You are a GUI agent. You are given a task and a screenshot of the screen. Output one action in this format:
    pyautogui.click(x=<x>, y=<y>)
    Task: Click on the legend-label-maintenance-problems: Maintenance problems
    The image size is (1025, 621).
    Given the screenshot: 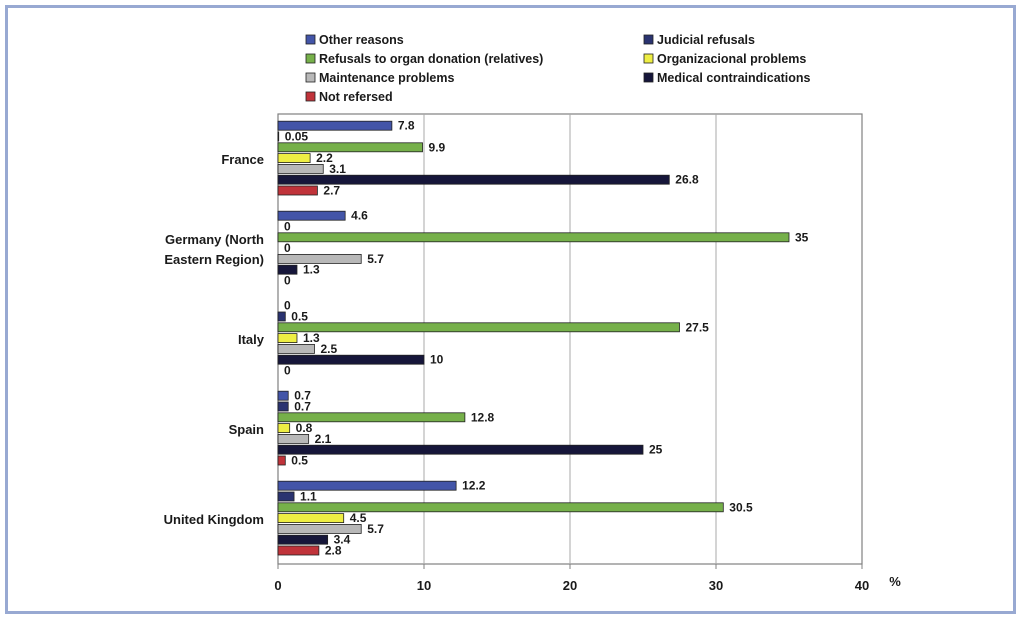 What is the action you would take?
    pyautogui.click(x=386, y=78)
    